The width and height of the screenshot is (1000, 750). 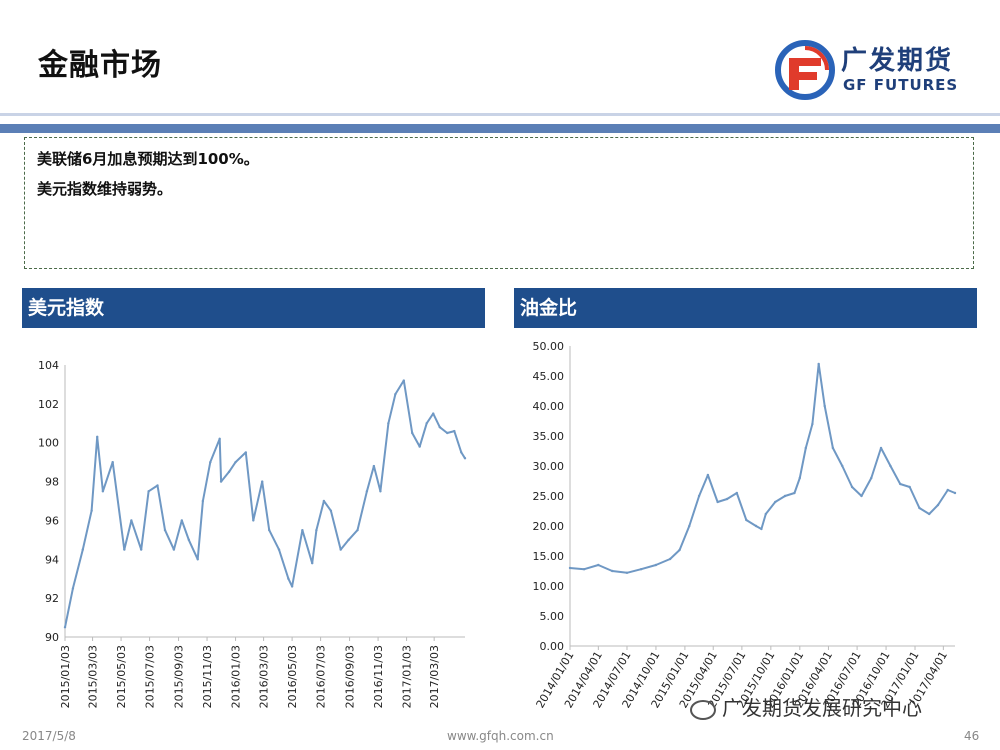 What do you see at coordinates (350, 676) in the screenshot?
I see `x-tick-label: 2016/09/03` at bounding box center [350, 676].